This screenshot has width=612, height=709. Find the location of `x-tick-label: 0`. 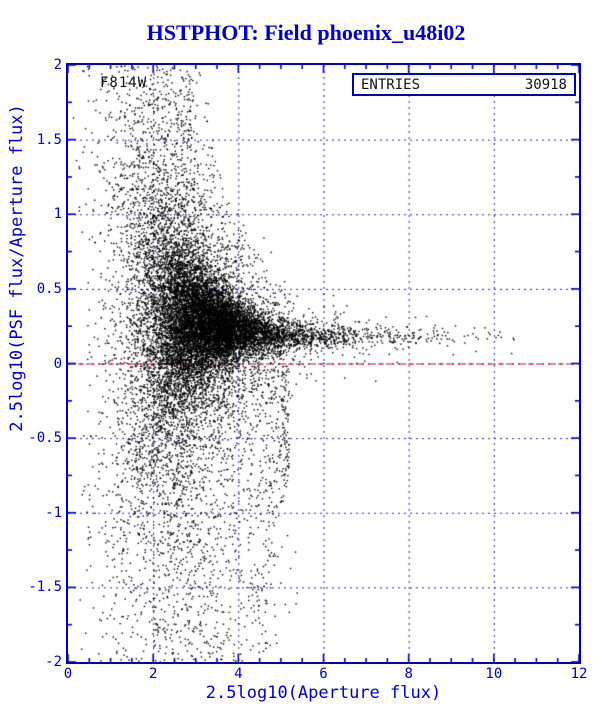

x-tick-label: 0 is located at coordinates (68, 674).